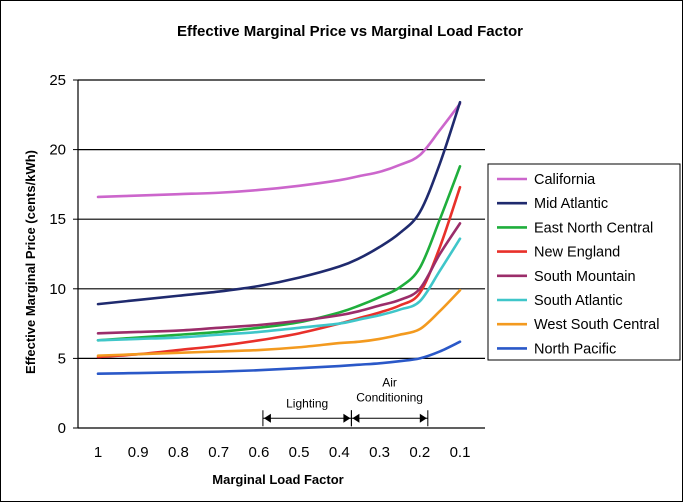  I want to click on x-tick-label-7: 0.3, so click(379, 452).